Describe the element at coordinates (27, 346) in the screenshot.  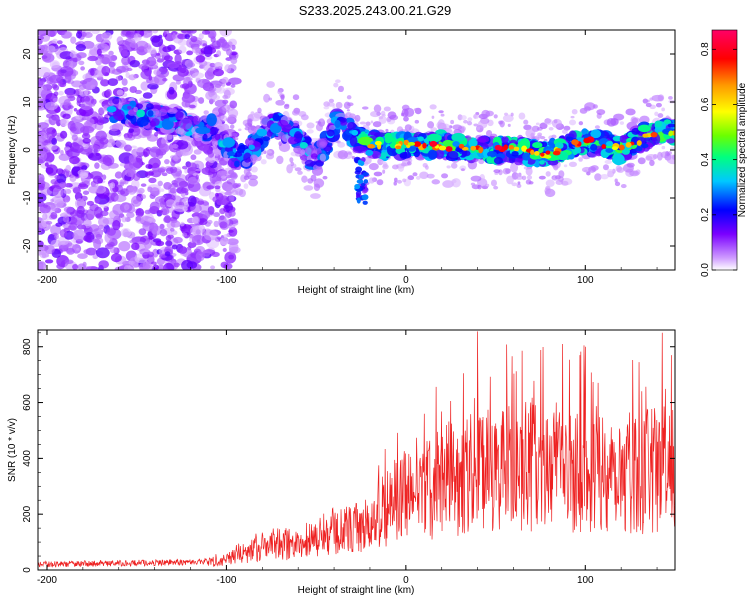
I see `y-tick-label: 800` at that location.